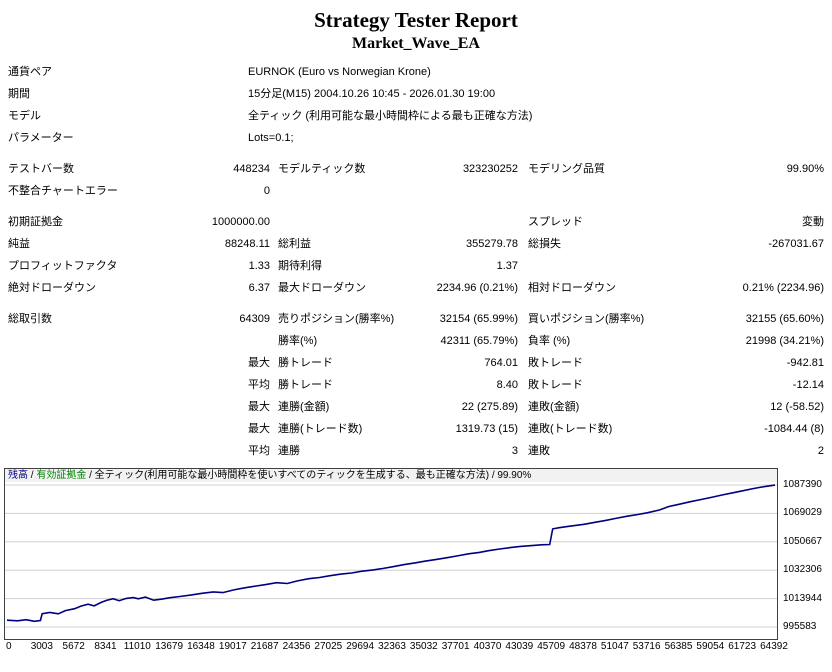 Image resolution: width=832 pixels, height=672 pixels. I want to click on x-axis-label: 43039, so click(519, 646).